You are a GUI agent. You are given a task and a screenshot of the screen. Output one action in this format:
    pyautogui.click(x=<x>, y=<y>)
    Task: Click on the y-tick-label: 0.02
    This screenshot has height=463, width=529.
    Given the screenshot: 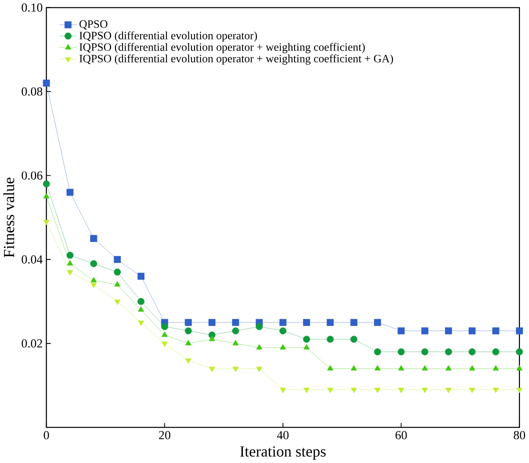 What is the action you would take?
    pyautogui.click(x=32, y=343)
    